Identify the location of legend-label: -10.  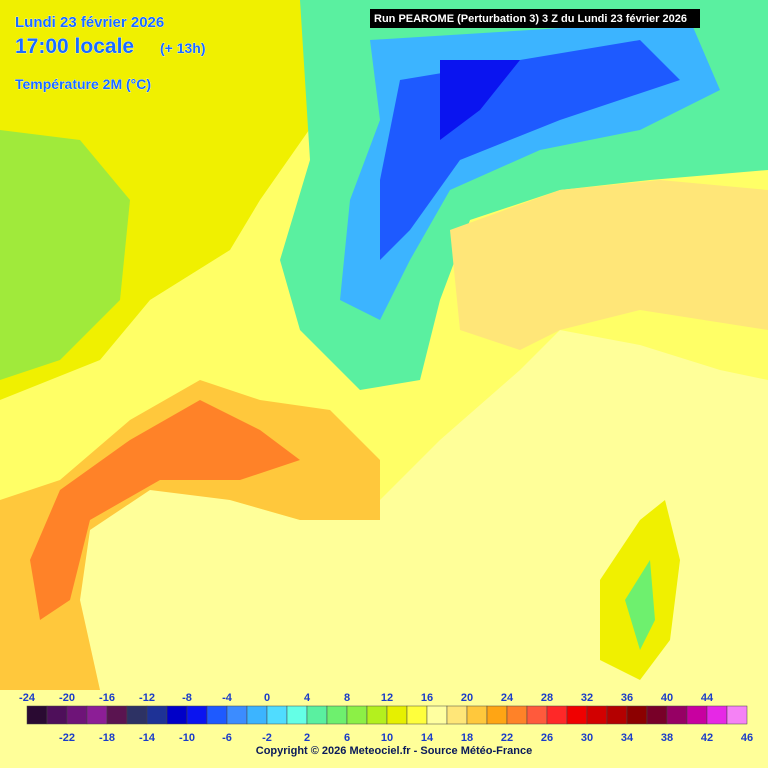
(187, 738).